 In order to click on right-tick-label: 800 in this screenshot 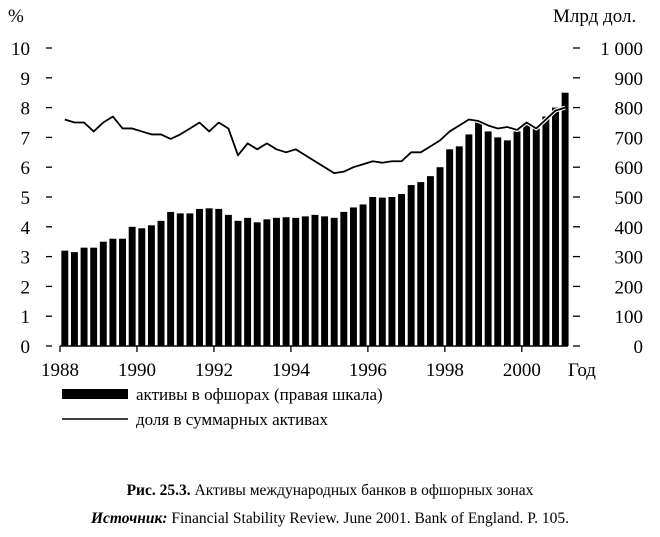, I will do `click(629, 109)`.